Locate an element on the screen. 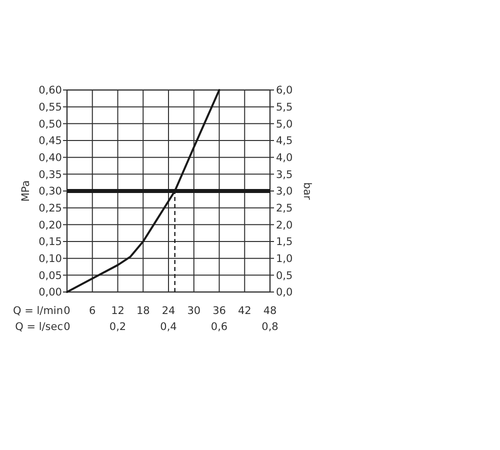 Image resolution: width=500 pixels, height=450 pixels. x-tick-label: 24 is located at coordinates (169, 311).